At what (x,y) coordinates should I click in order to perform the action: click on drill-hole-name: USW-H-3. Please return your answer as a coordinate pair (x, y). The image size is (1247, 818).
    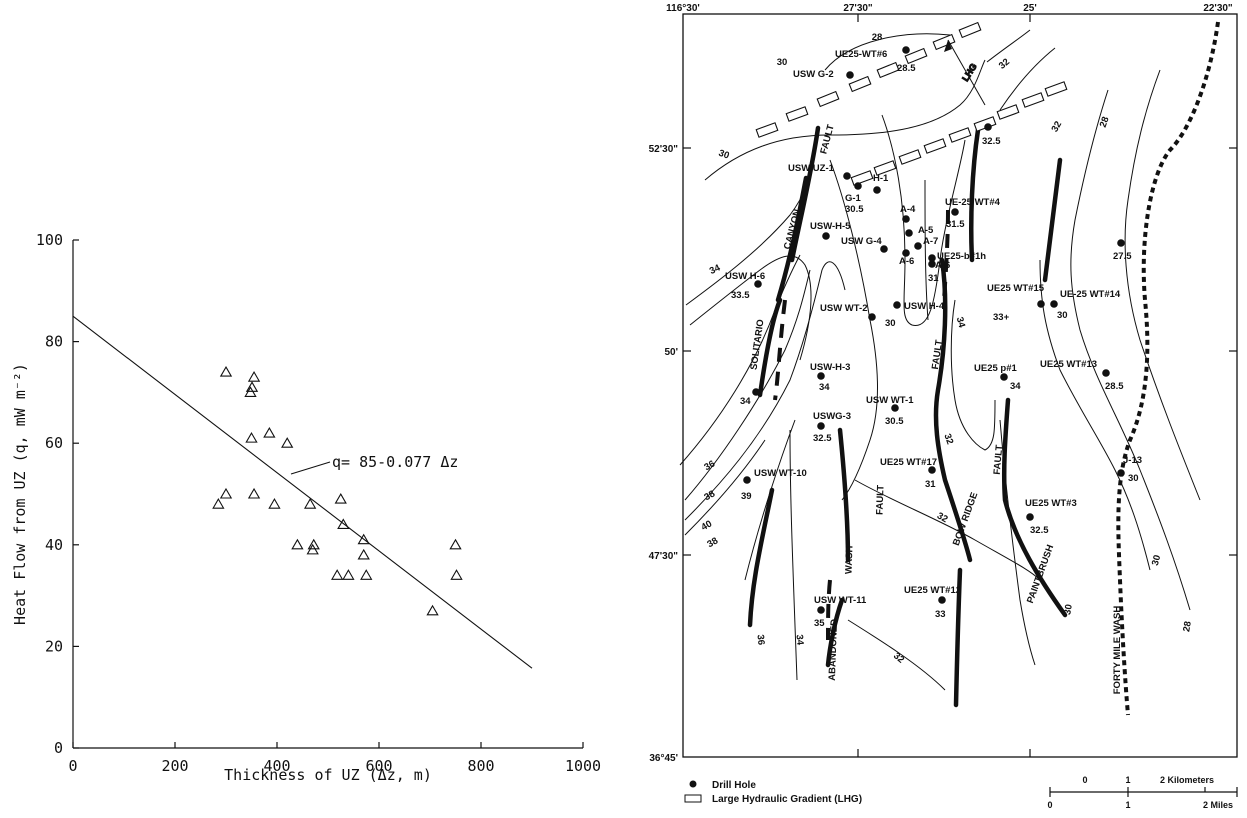
    Looking at the image, I should click on (830, 367).